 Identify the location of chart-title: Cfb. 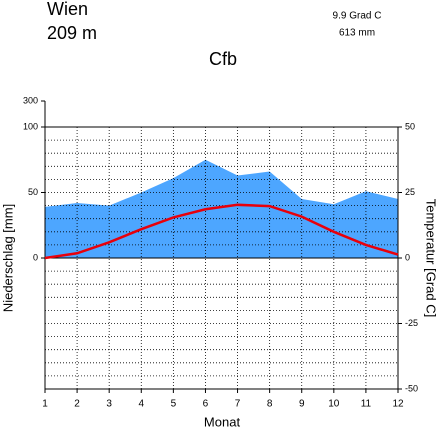
(223, 59).